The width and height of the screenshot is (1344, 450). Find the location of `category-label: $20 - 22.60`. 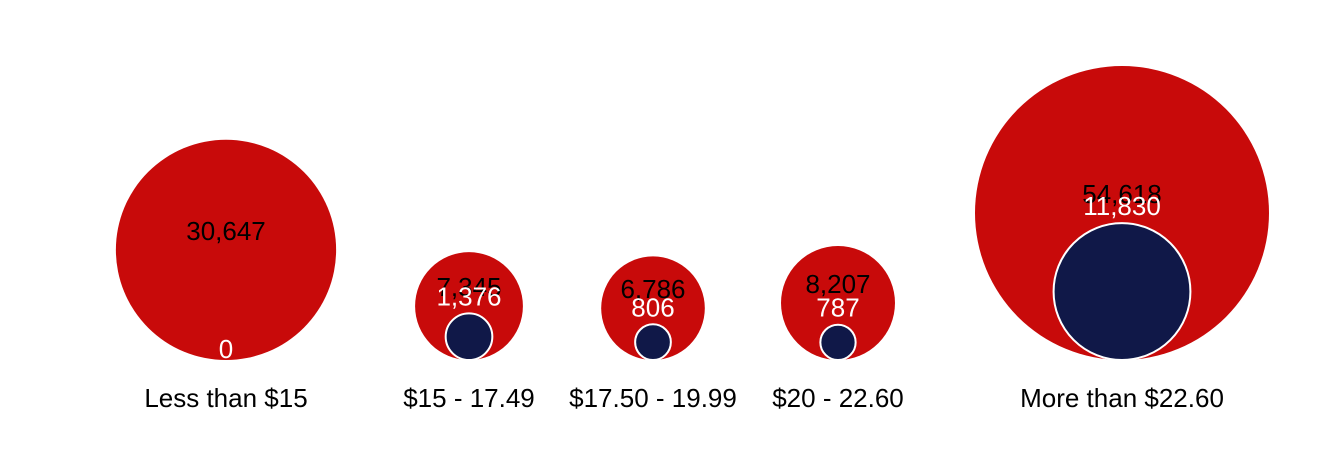

category-label: $20 - 22.60 is located at coordinates (838, 398).